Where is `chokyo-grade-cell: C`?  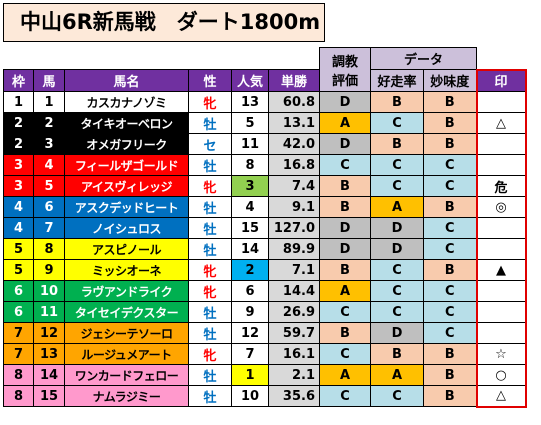 chokyo-grade-cell: C is located at coordinates (345, 354).